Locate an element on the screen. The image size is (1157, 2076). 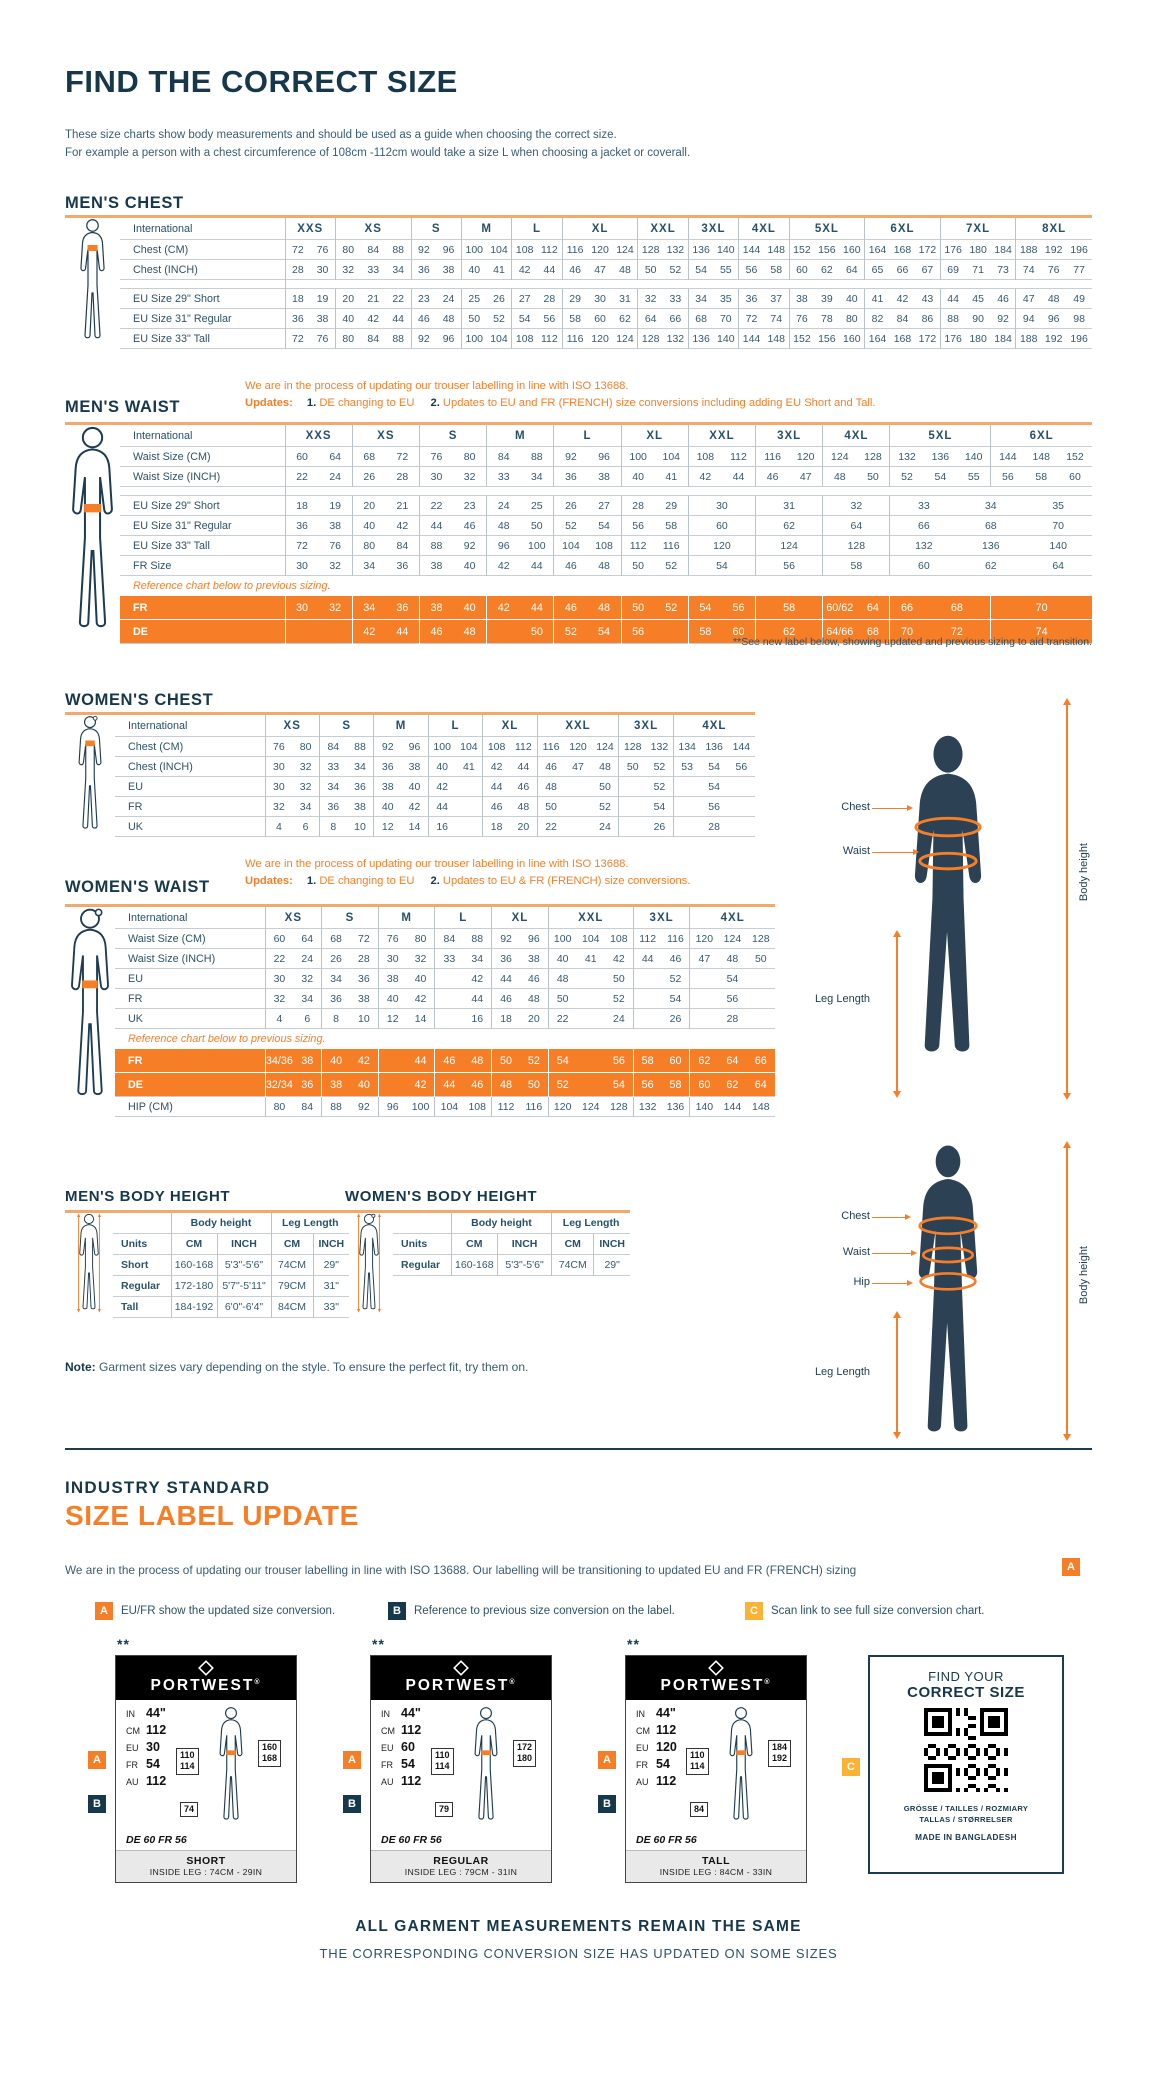
bh-data-row: Short 160-168 5'3"-5'6" 74CM 29" is located at coordinates (231, 1265).